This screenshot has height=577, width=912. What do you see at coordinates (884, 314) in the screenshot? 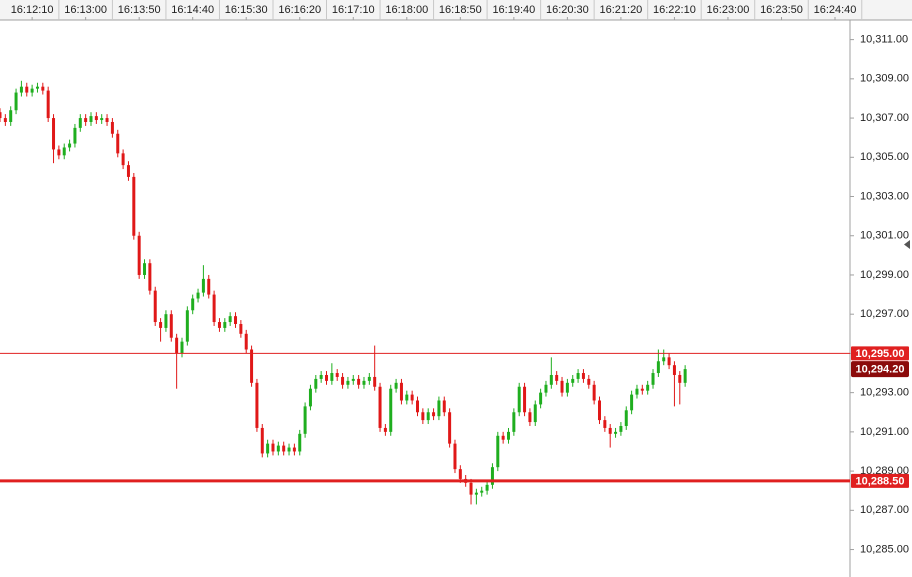
I see `y-tick-label: 10,297.00` at bounding box center [884, 314].